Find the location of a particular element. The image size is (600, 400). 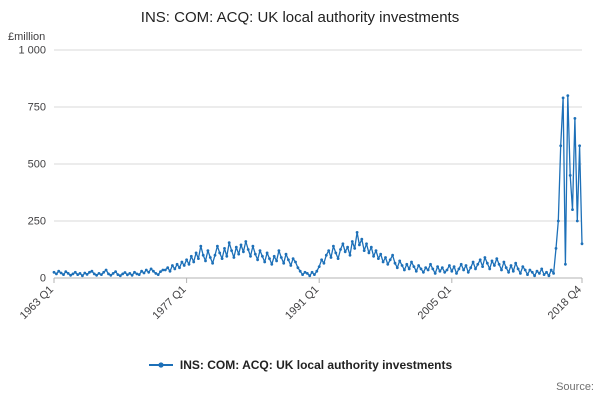

svg-text: 750 is located at coordinates (37, 108).